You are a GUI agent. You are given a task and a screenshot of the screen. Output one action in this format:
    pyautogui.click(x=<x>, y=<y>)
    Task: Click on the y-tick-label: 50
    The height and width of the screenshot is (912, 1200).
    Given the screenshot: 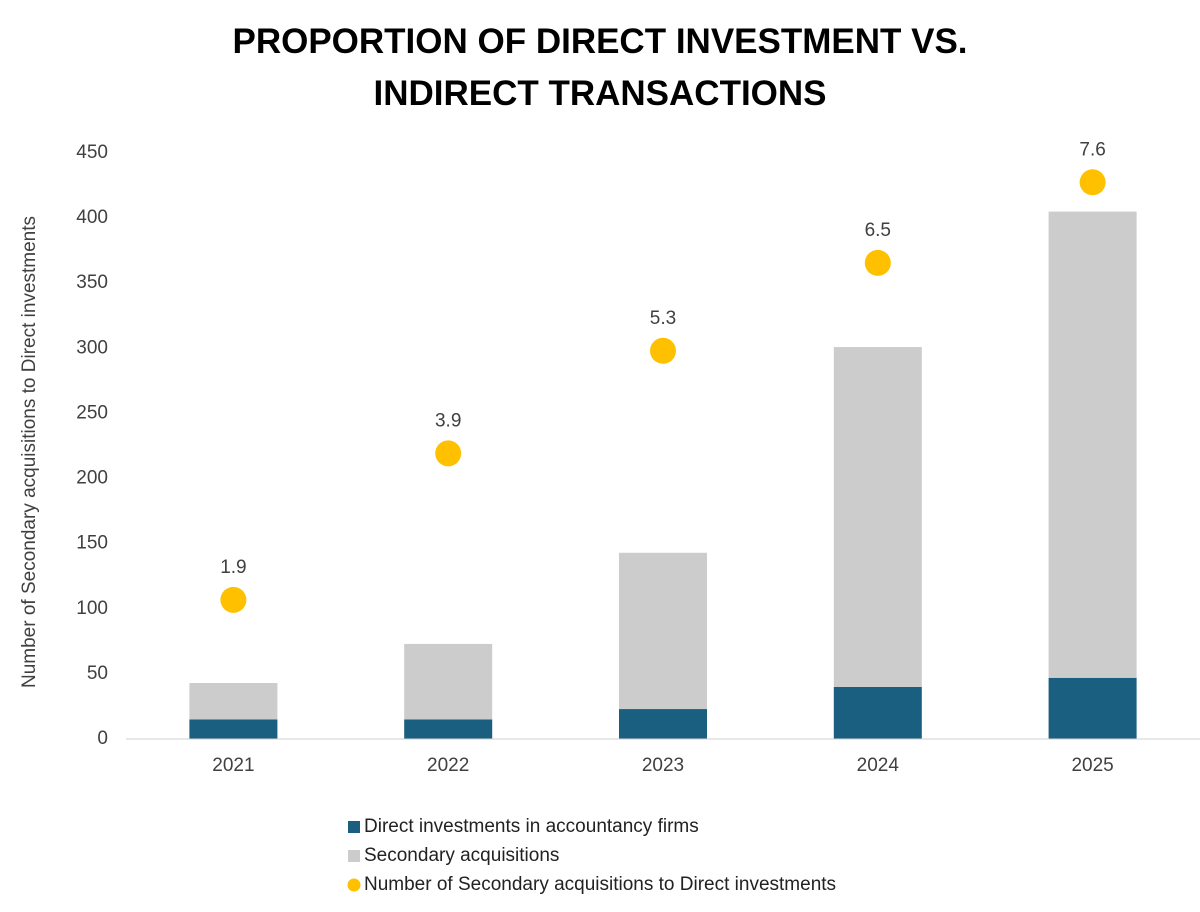 What is the action you would take?
    pyautogui.click(x=97, y=673)
    